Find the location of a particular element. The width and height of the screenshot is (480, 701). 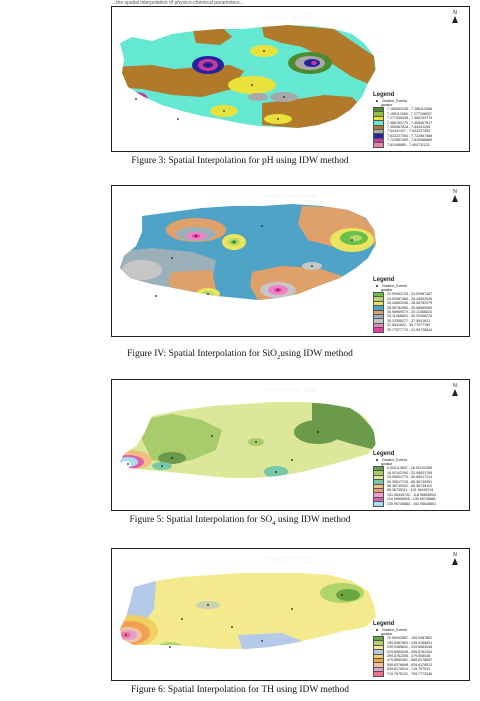

legend-class-label: 7.185263245 - 7.185113388 is located at coordinates (409, 109).